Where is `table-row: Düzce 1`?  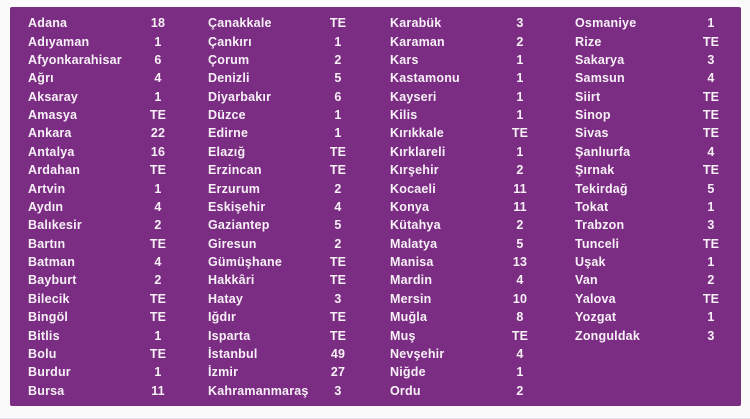 table-row: Düzce 1 is located at coordinates (293, 115).